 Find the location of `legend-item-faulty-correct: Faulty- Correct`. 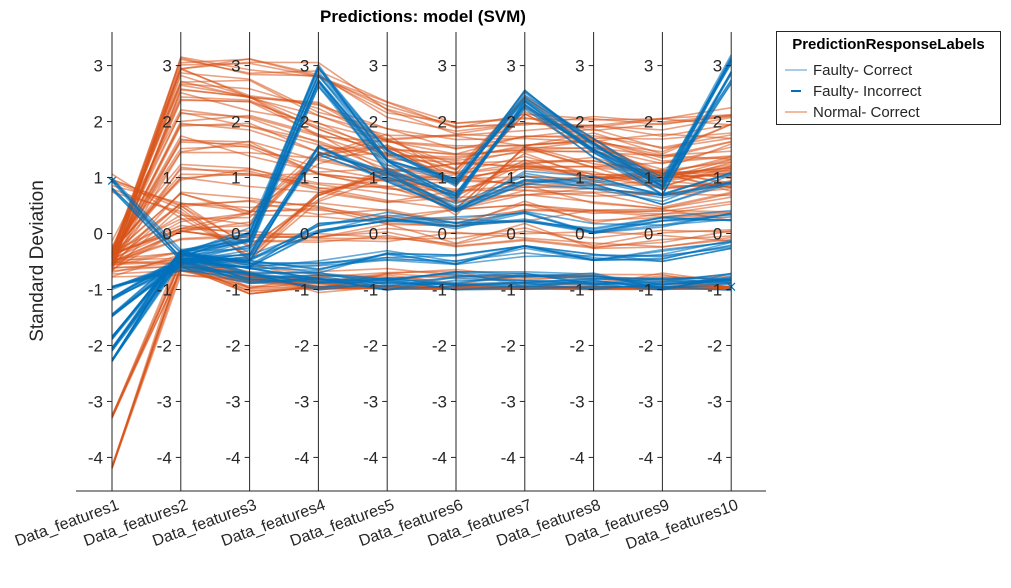

legend-item-faulty-correct: Faulty- Correct is located at coordinates (848, 70).